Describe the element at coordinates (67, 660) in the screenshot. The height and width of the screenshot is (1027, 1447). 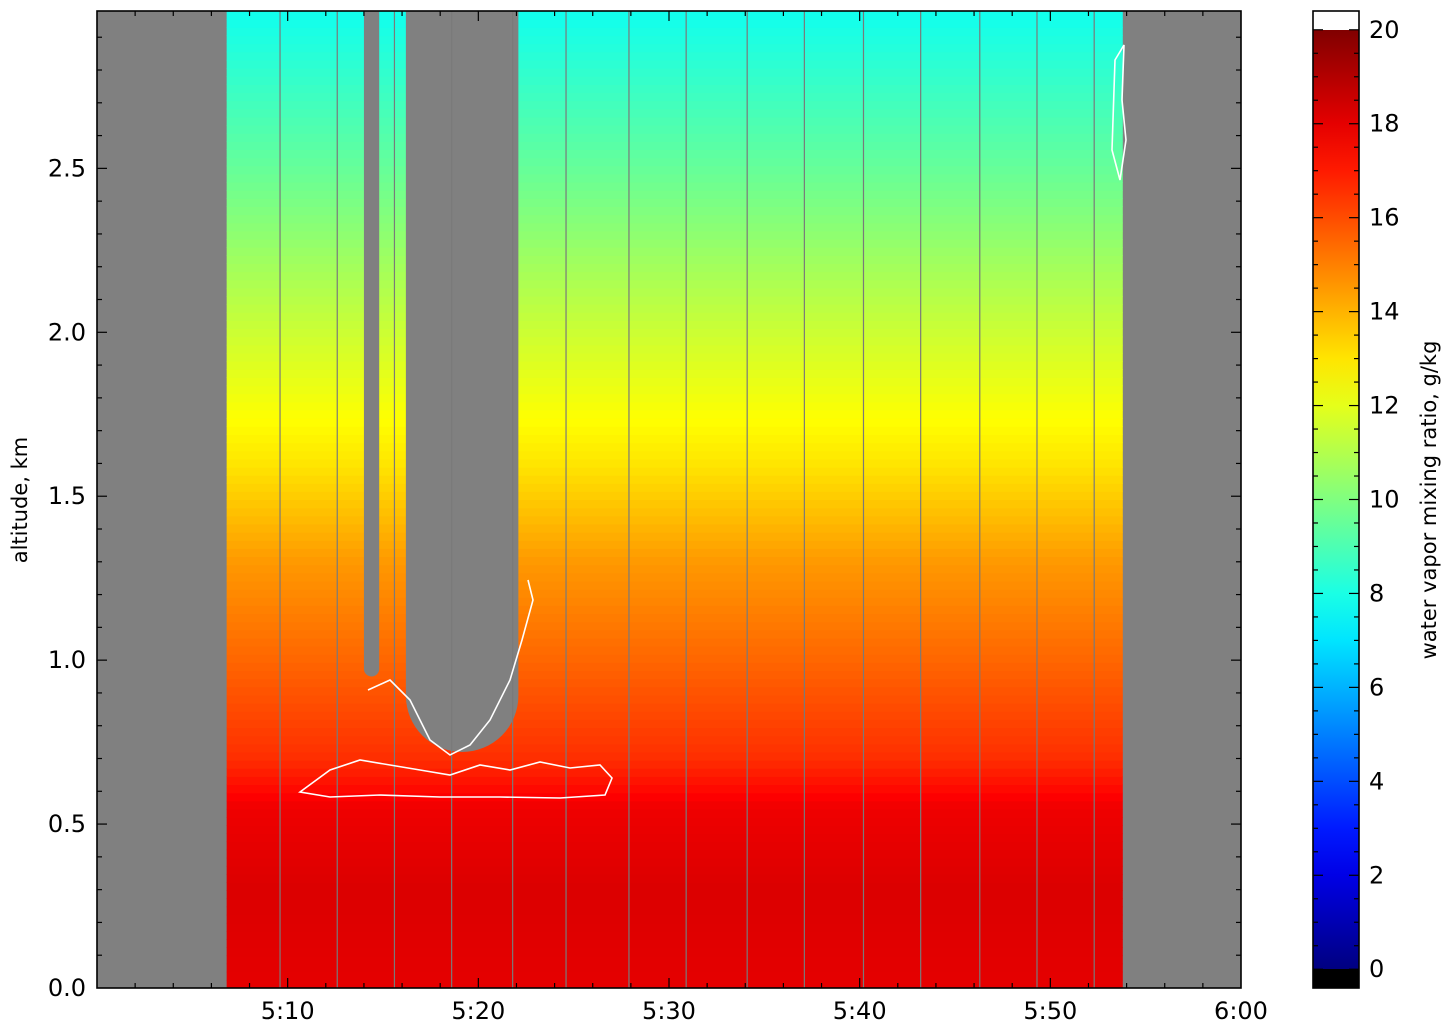
I see `y-tick-label: 1.0` at that location.